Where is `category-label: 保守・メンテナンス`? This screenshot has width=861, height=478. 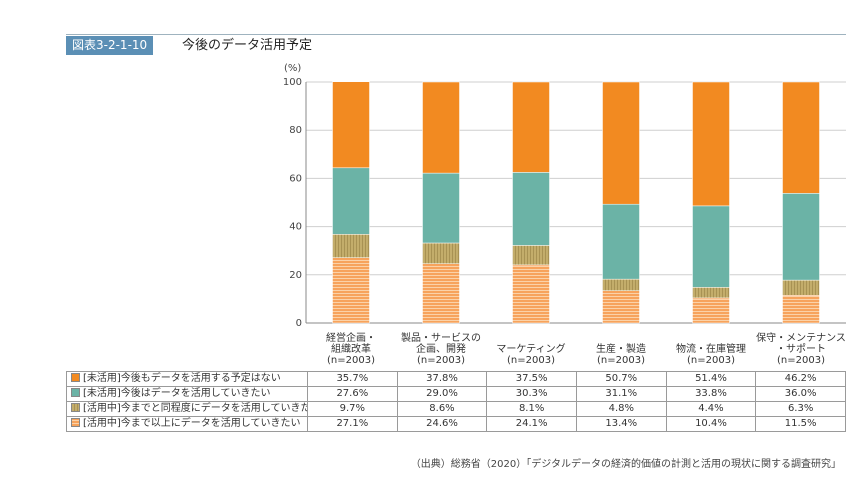
category-label: 保守・メンテナンス is located at coordinates (801, 337).